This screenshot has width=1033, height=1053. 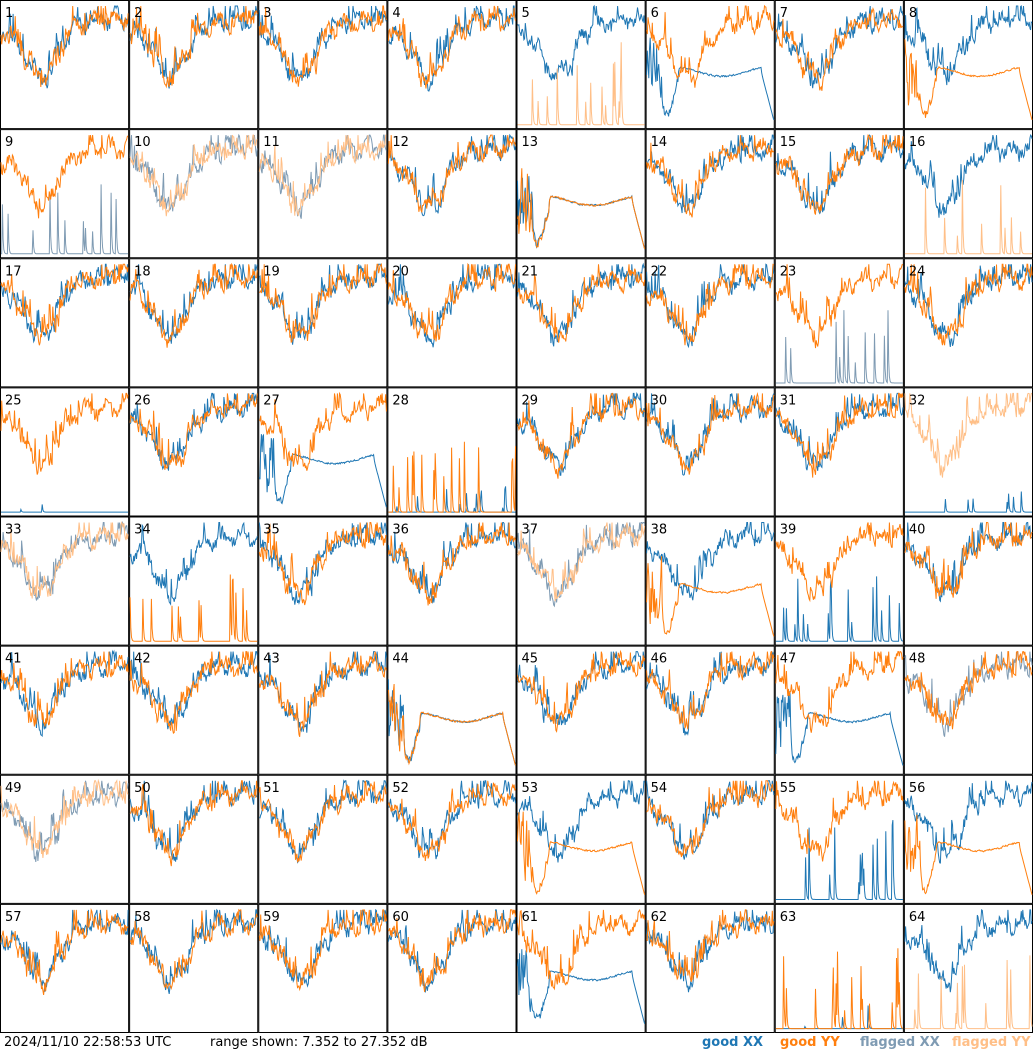 I want to click on panel-number: 18, so click(x=142, y=271).